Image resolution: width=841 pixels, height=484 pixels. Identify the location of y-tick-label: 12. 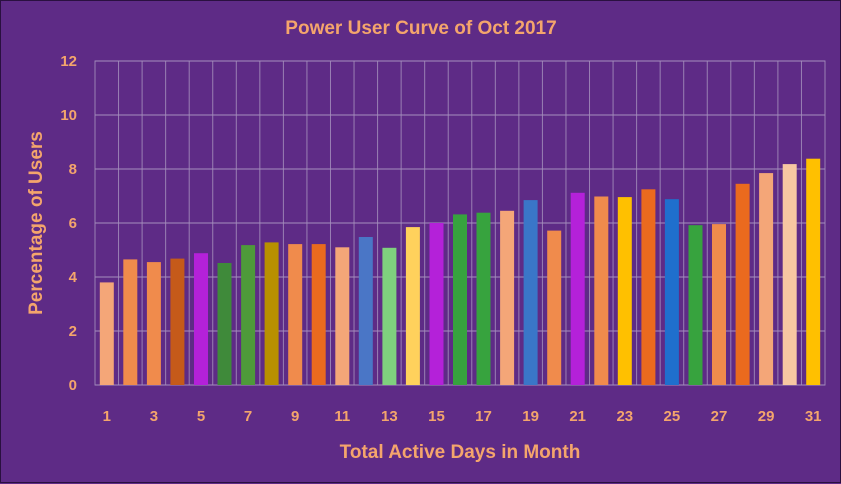
(68, 61).